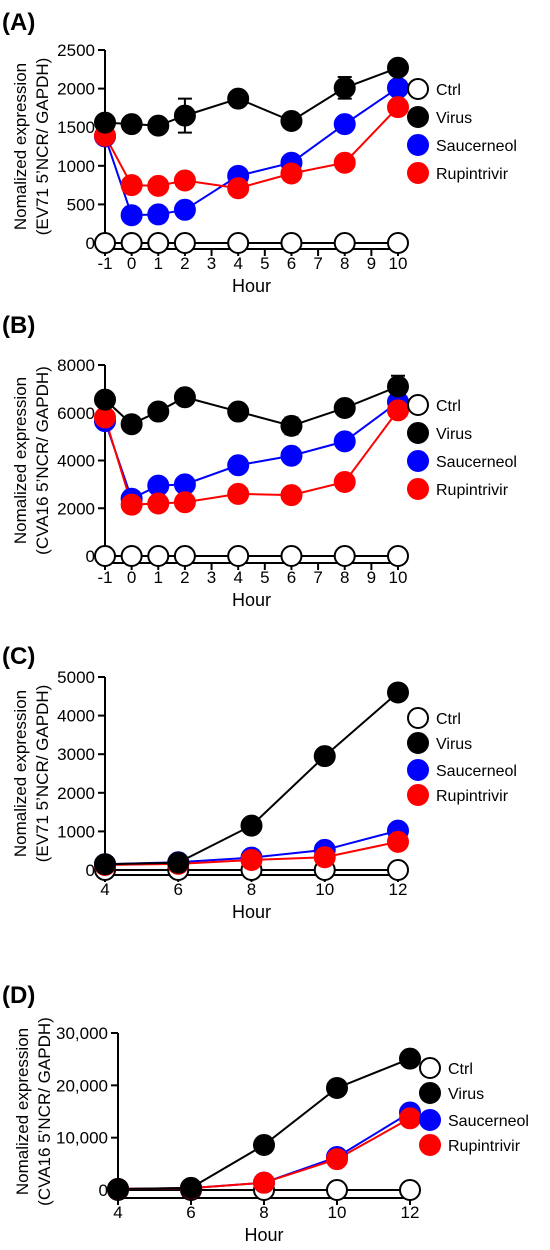 The height and width of the screenshot is (1250, 550). Describe the element at coordinates (18, 22) in the screenshot. I see `panel-label: (A)` at that location.